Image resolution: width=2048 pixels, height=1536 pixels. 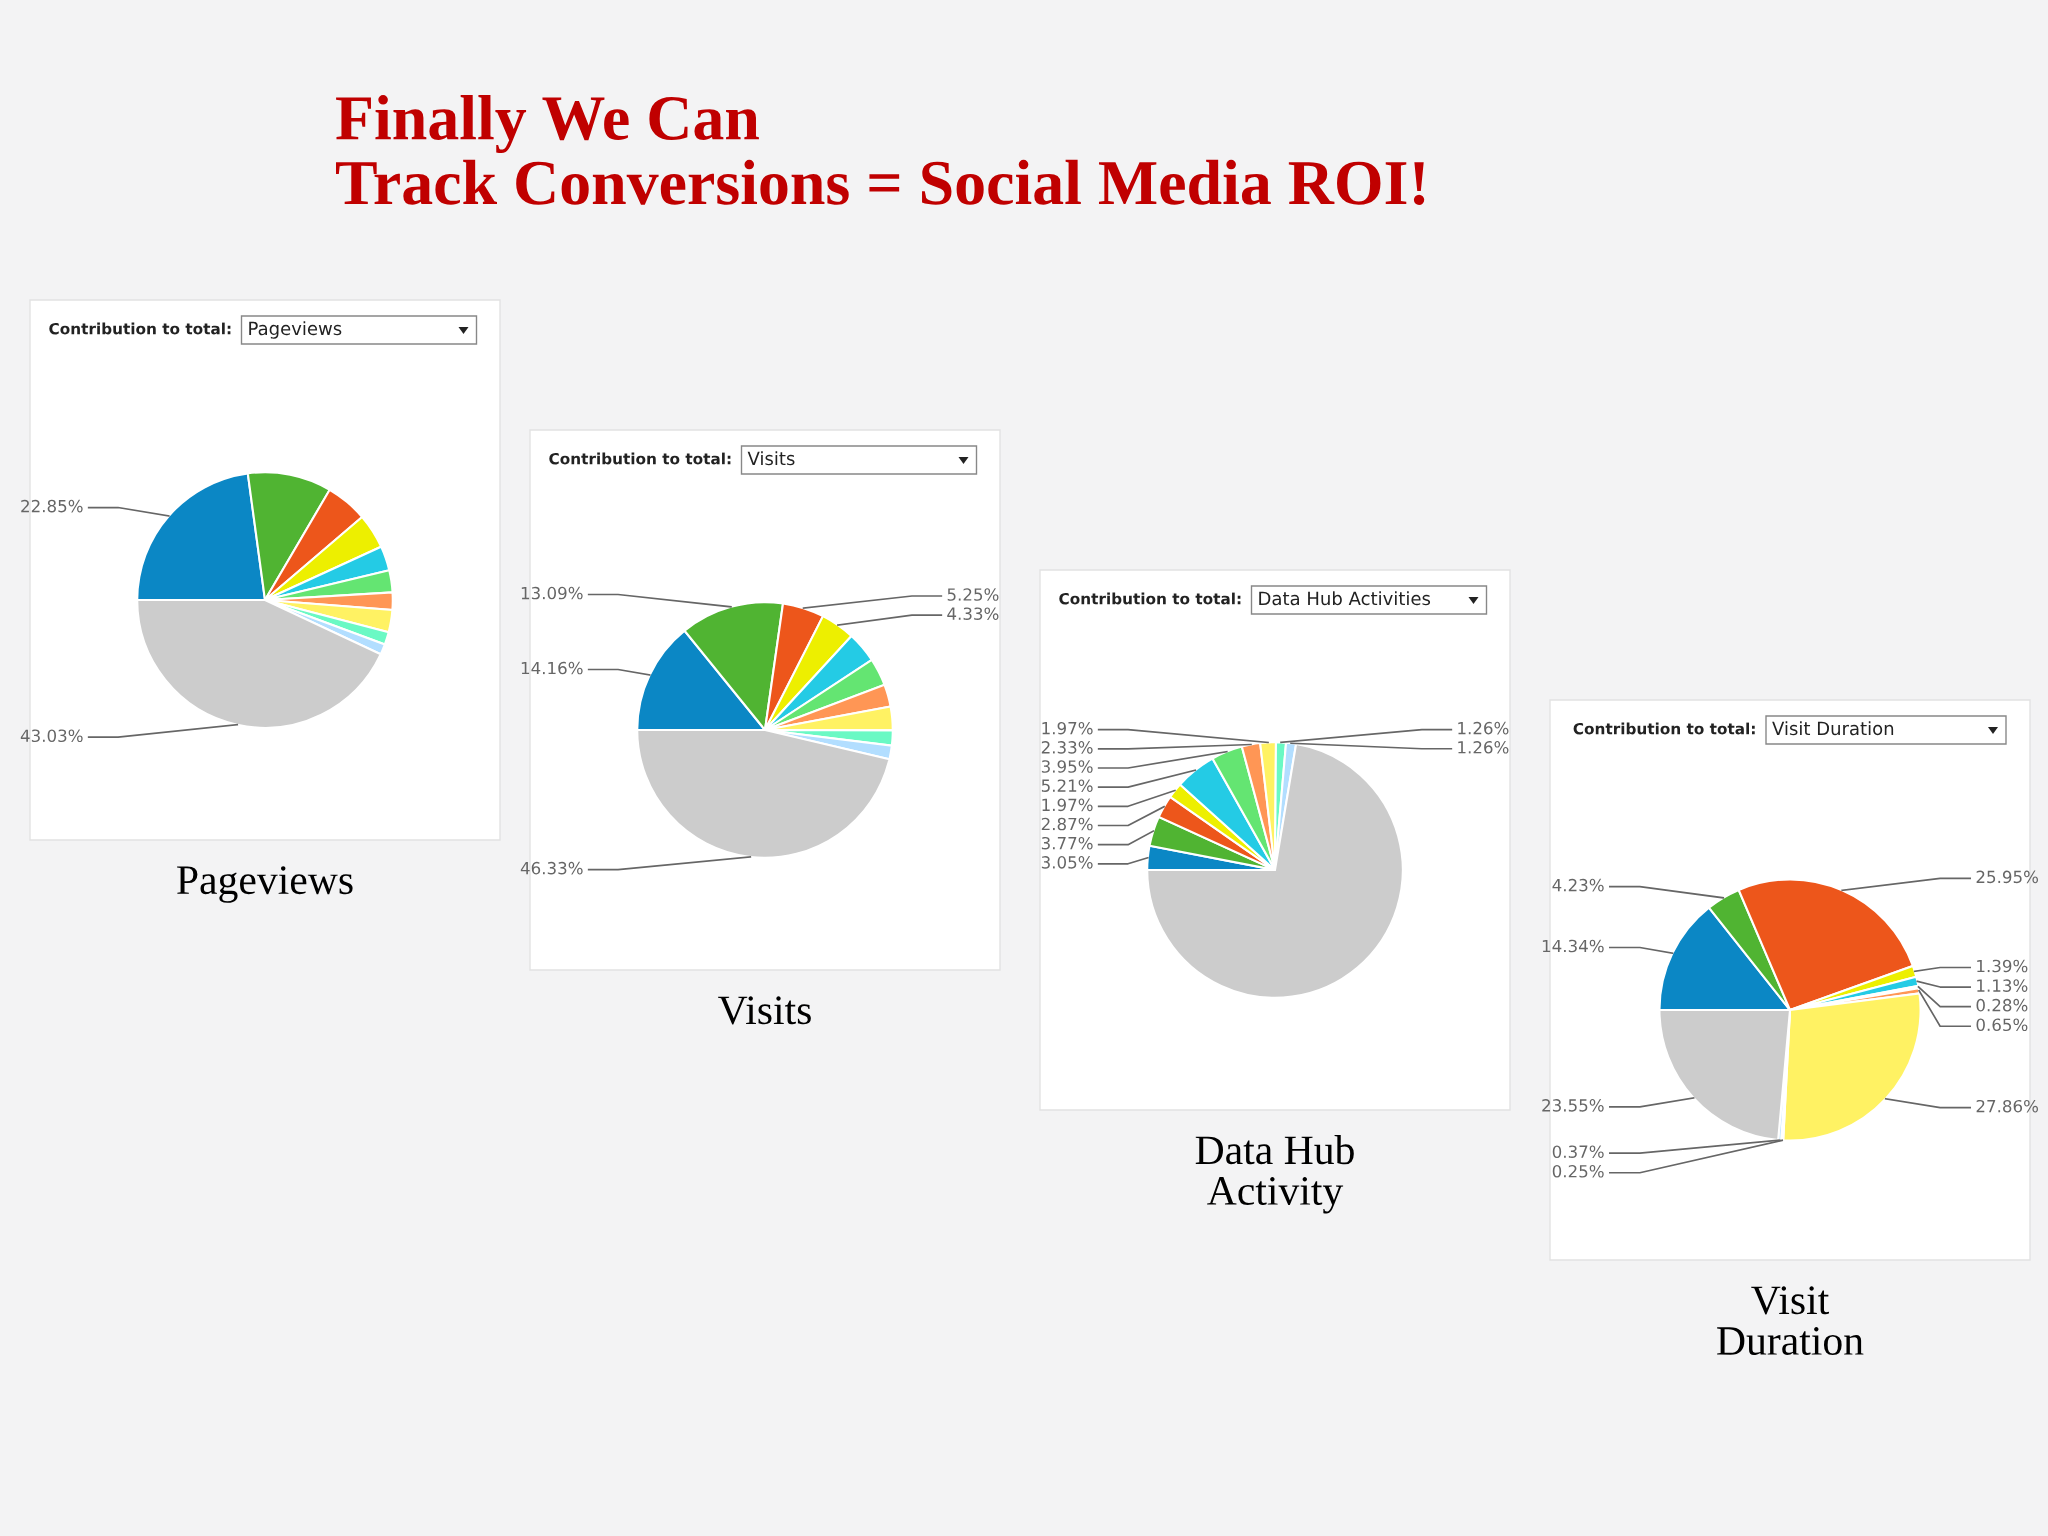 I want to click on data-label: 0.25%, so click(x=1578, y=1171).